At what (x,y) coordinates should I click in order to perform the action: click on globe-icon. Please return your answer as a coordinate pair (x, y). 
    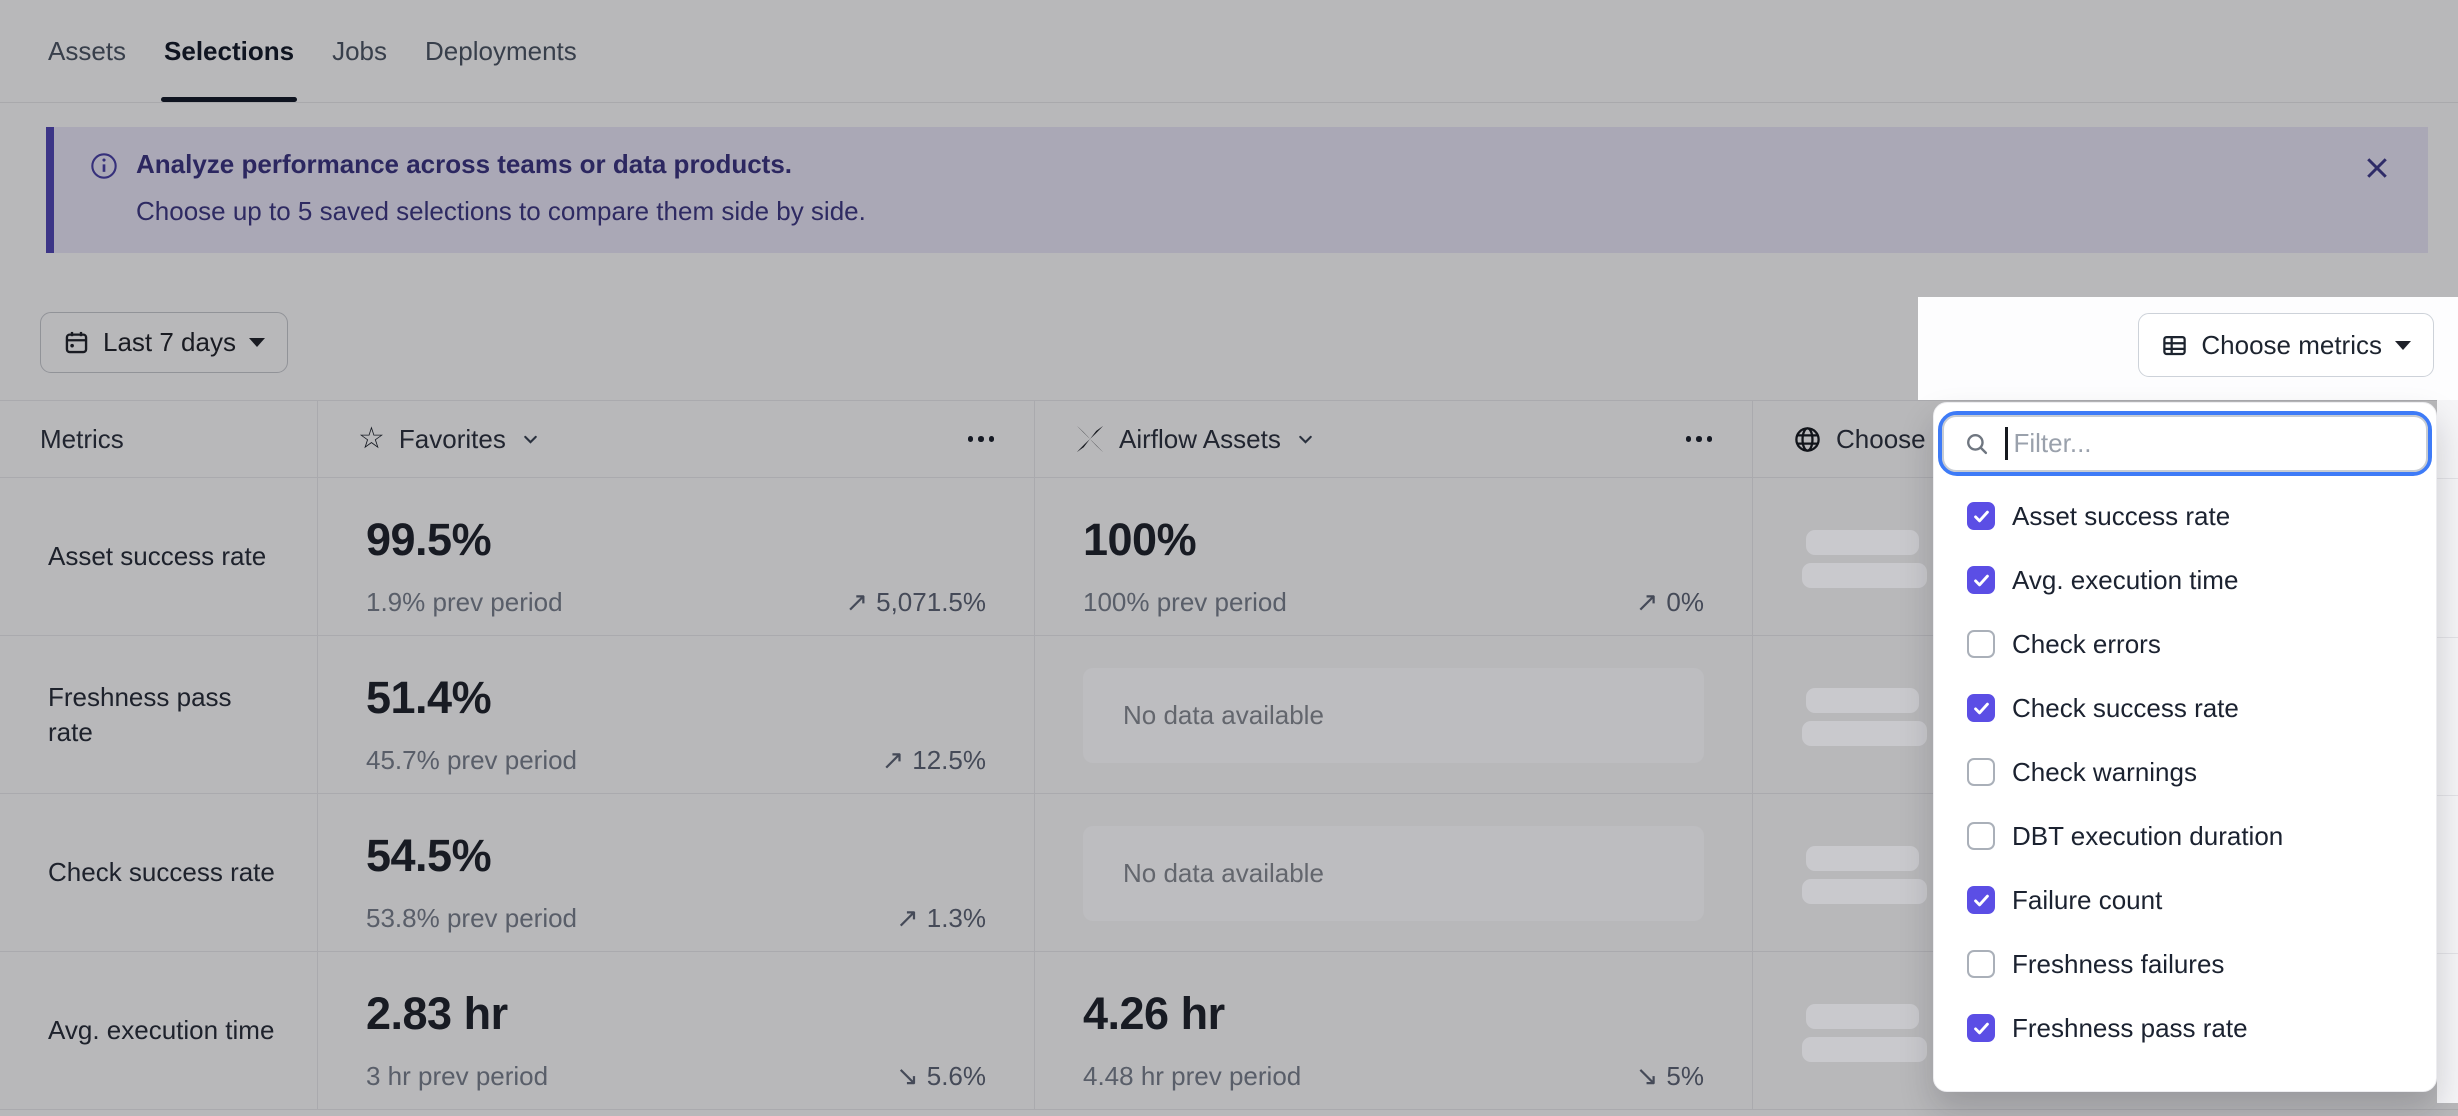
    Looking at the image, I should click on (1807, 439).